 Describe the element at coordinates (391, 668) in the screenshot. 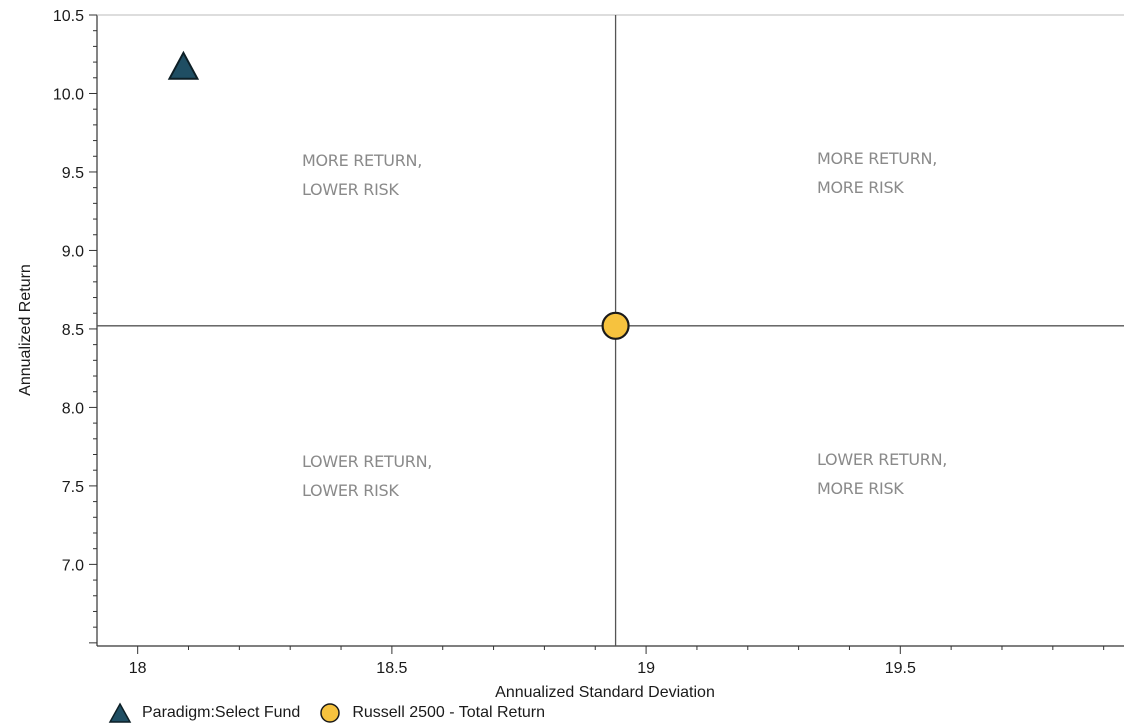

I see `x-tick-label: 18.5` at that location.